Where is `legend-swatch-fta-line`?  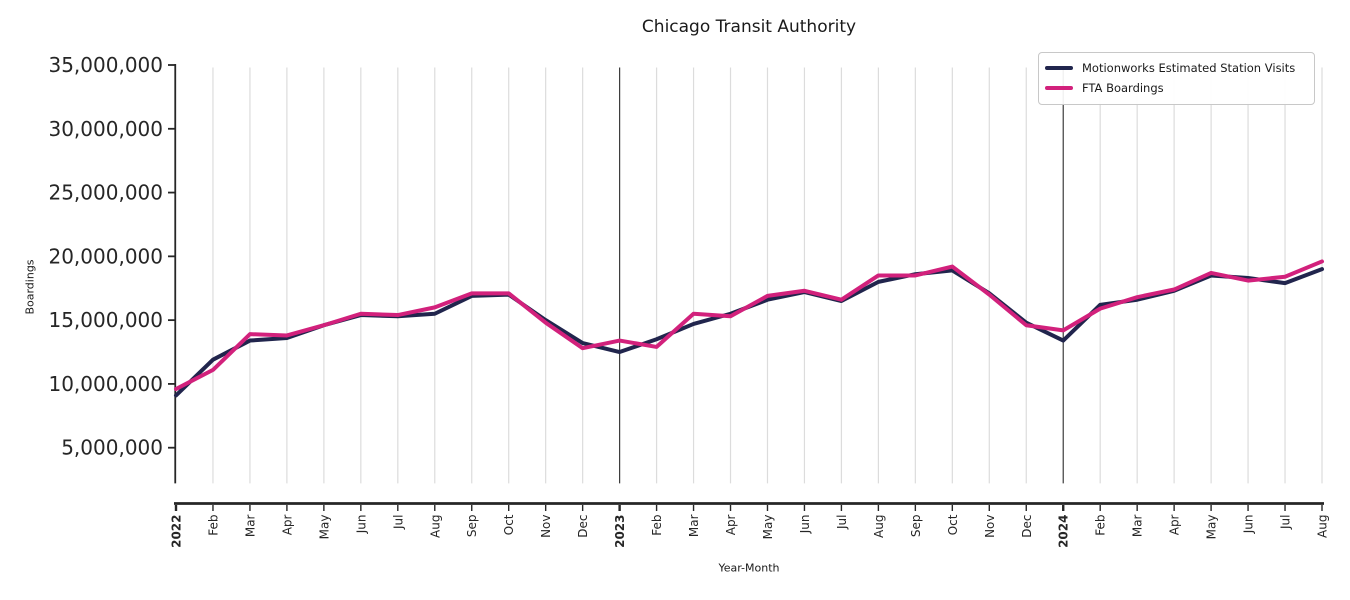
legend-swatch-fta-line is located at coordinates (1059, 88).